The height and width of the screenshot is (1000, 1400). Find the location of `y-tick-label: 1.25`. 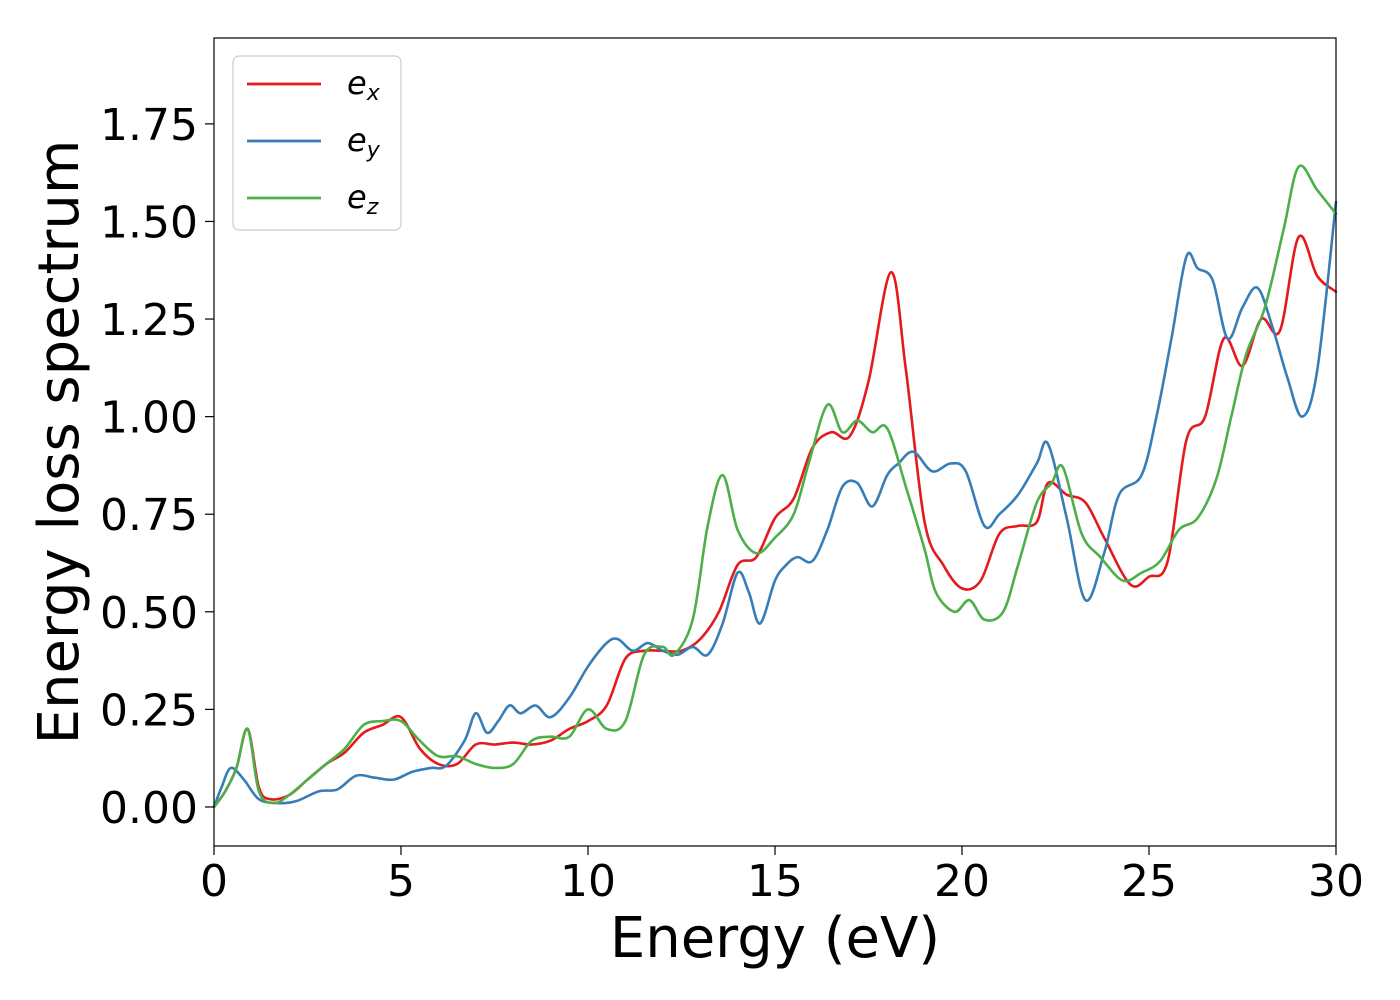

y-tick-label: 1.25 is located at coordinates (149, 320).